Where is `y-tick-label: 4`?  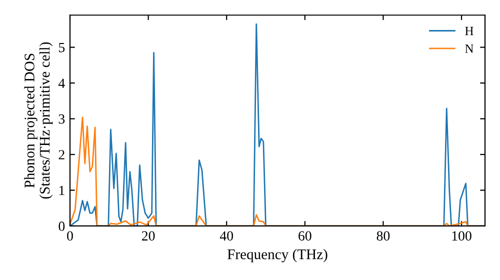 y-tick-label: 4 is located at coordinates (61, 83).